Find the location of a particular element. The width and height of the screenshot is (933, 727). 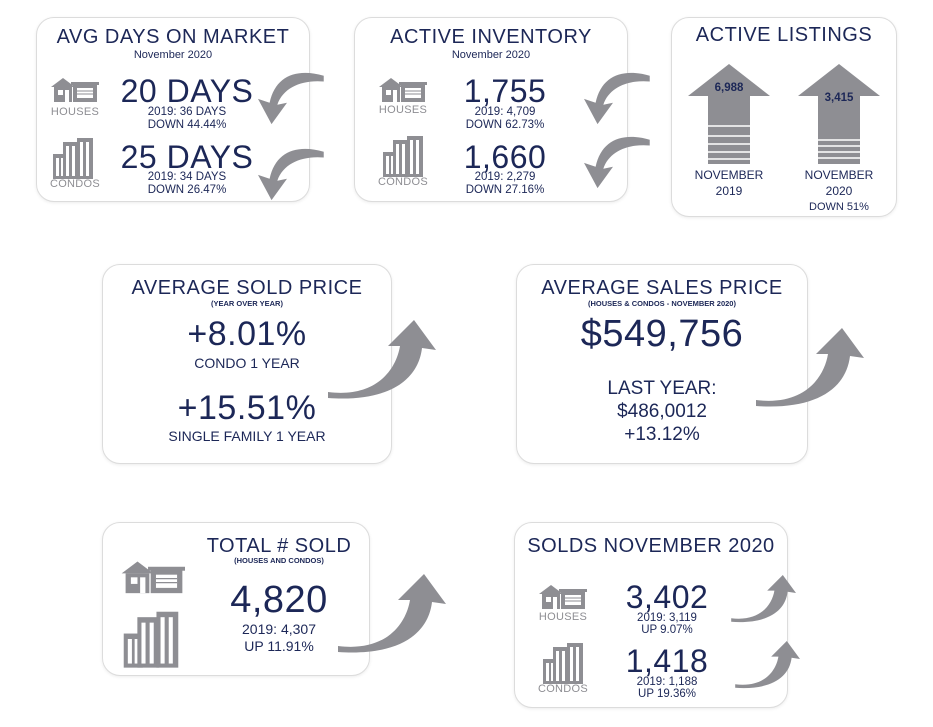

sold-price-title: AVERAGE SOLD PRICE is located at coordinates (247, 288).